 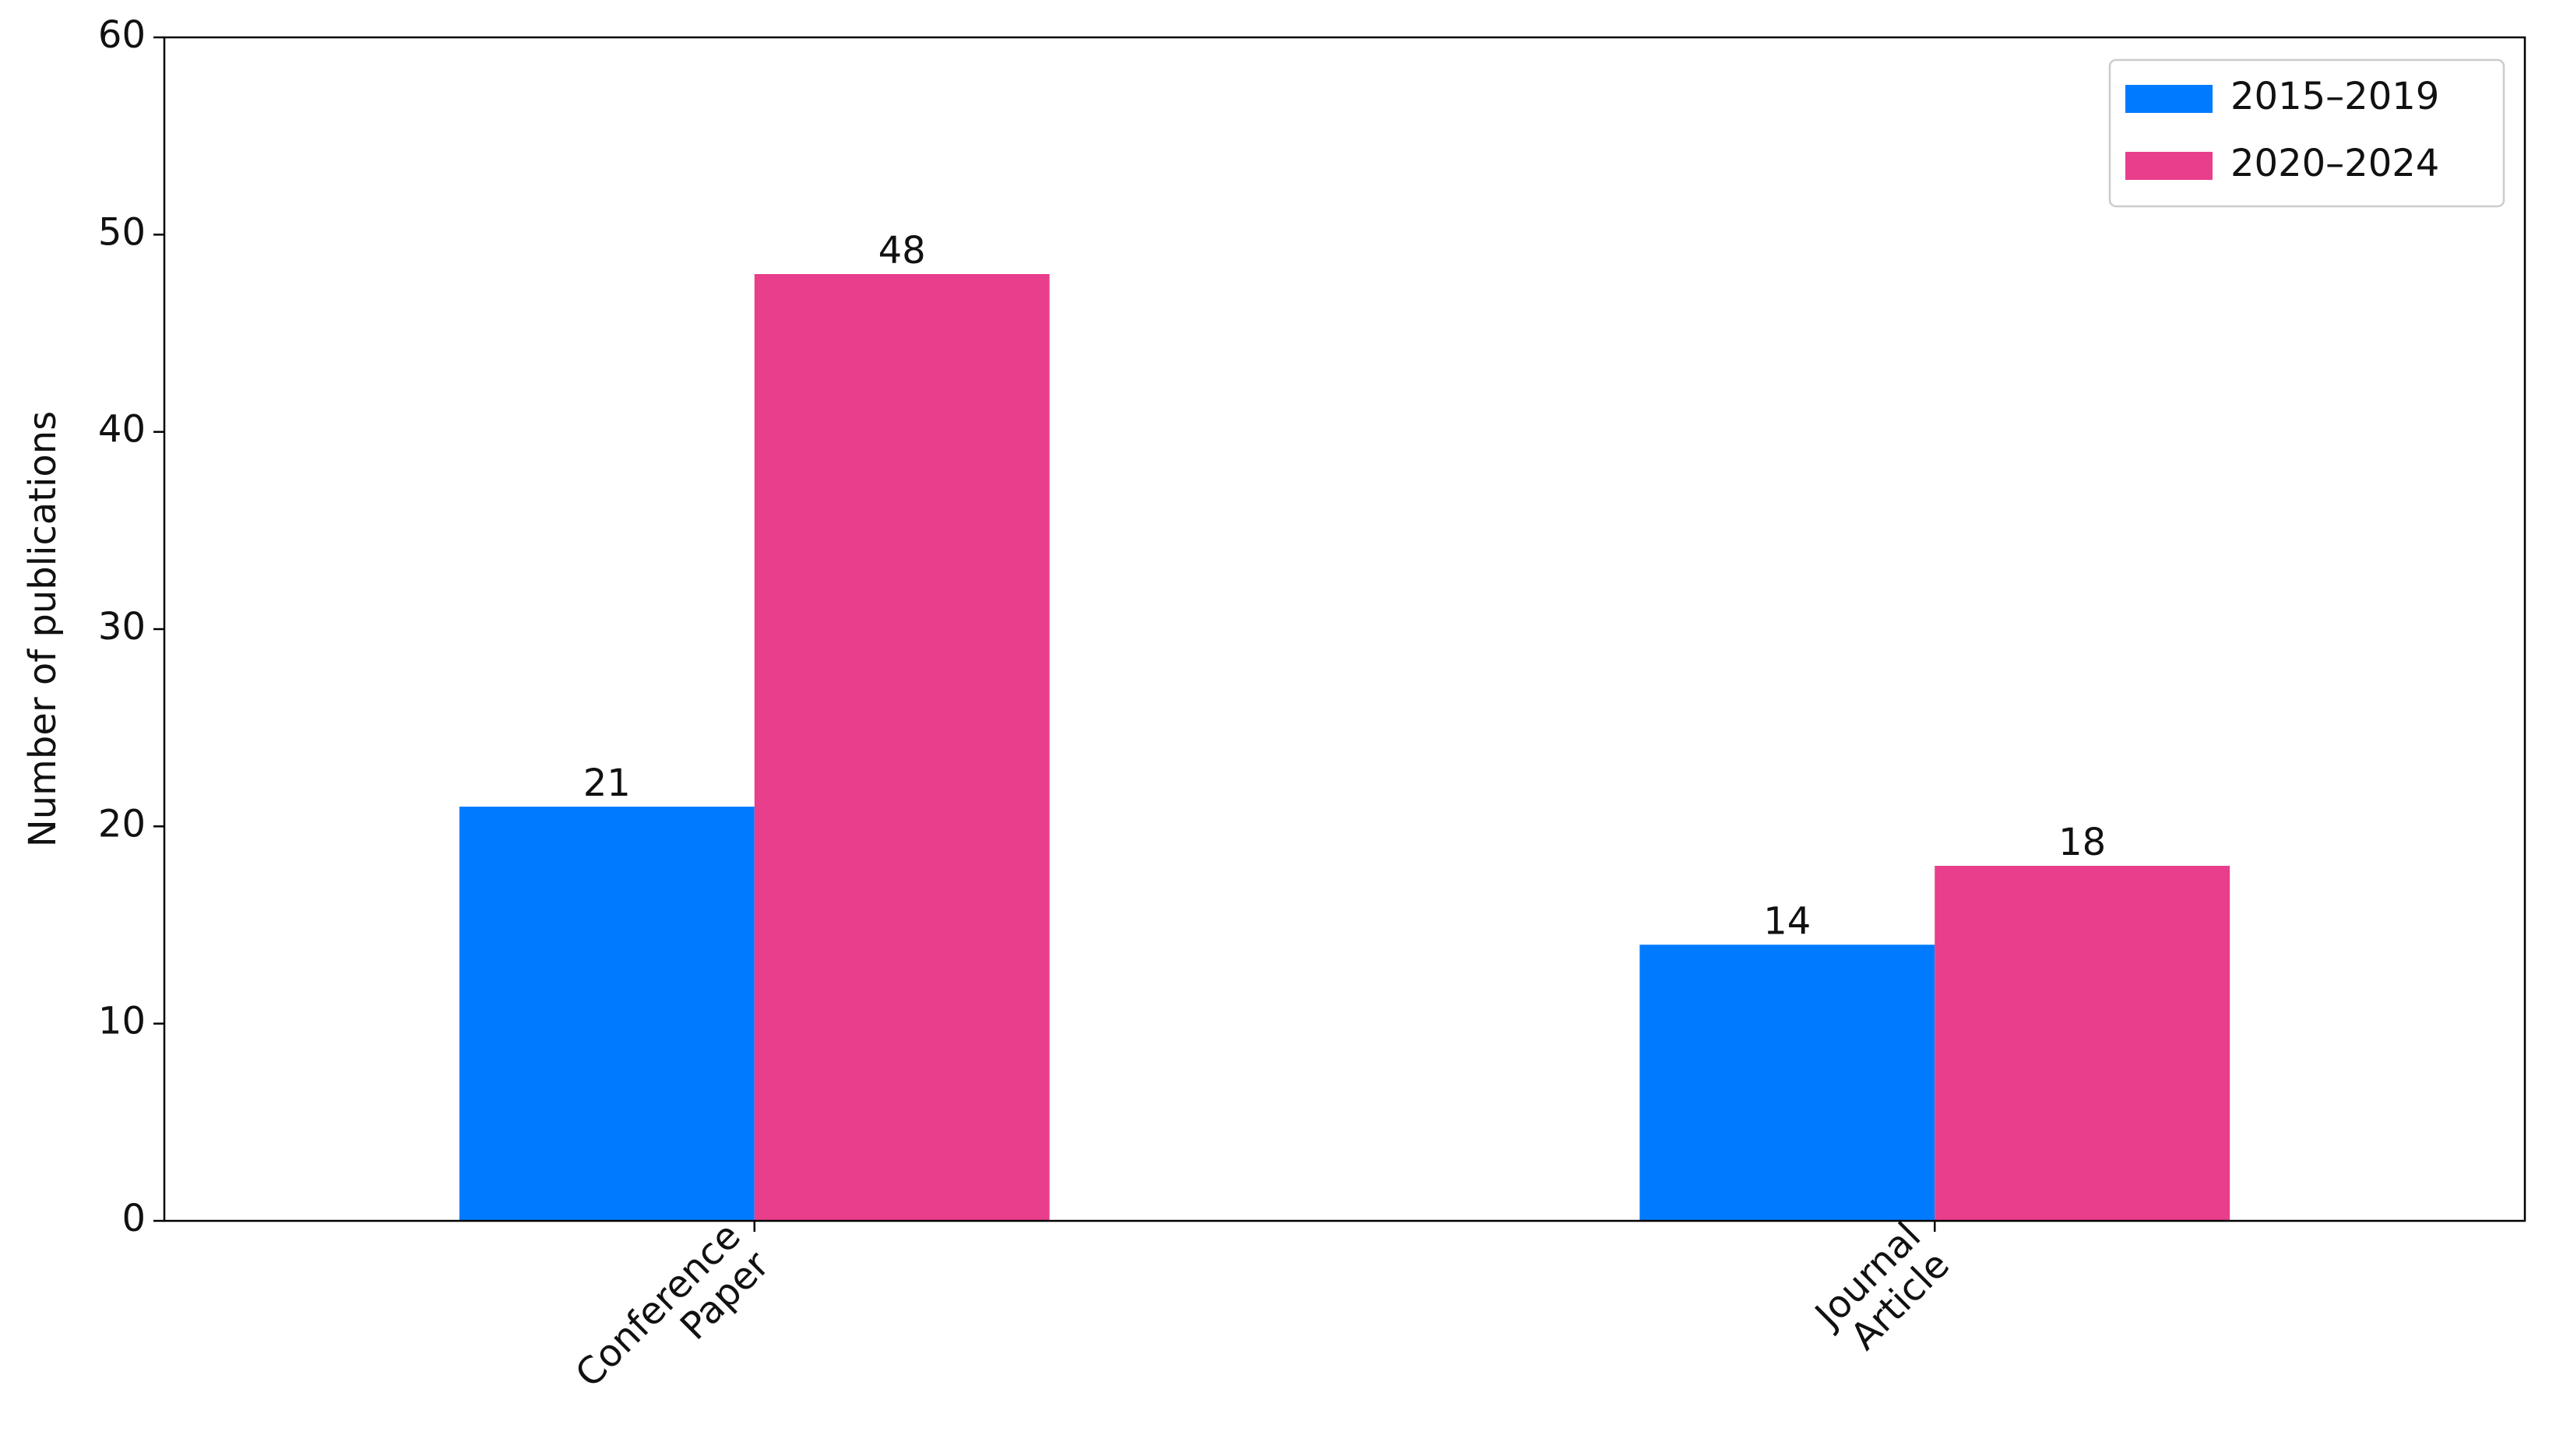 What do you see at coordinates (133, 1218) in the screenshot?
I see `y-tick-label: 0` at bounding box center [133, 1218].